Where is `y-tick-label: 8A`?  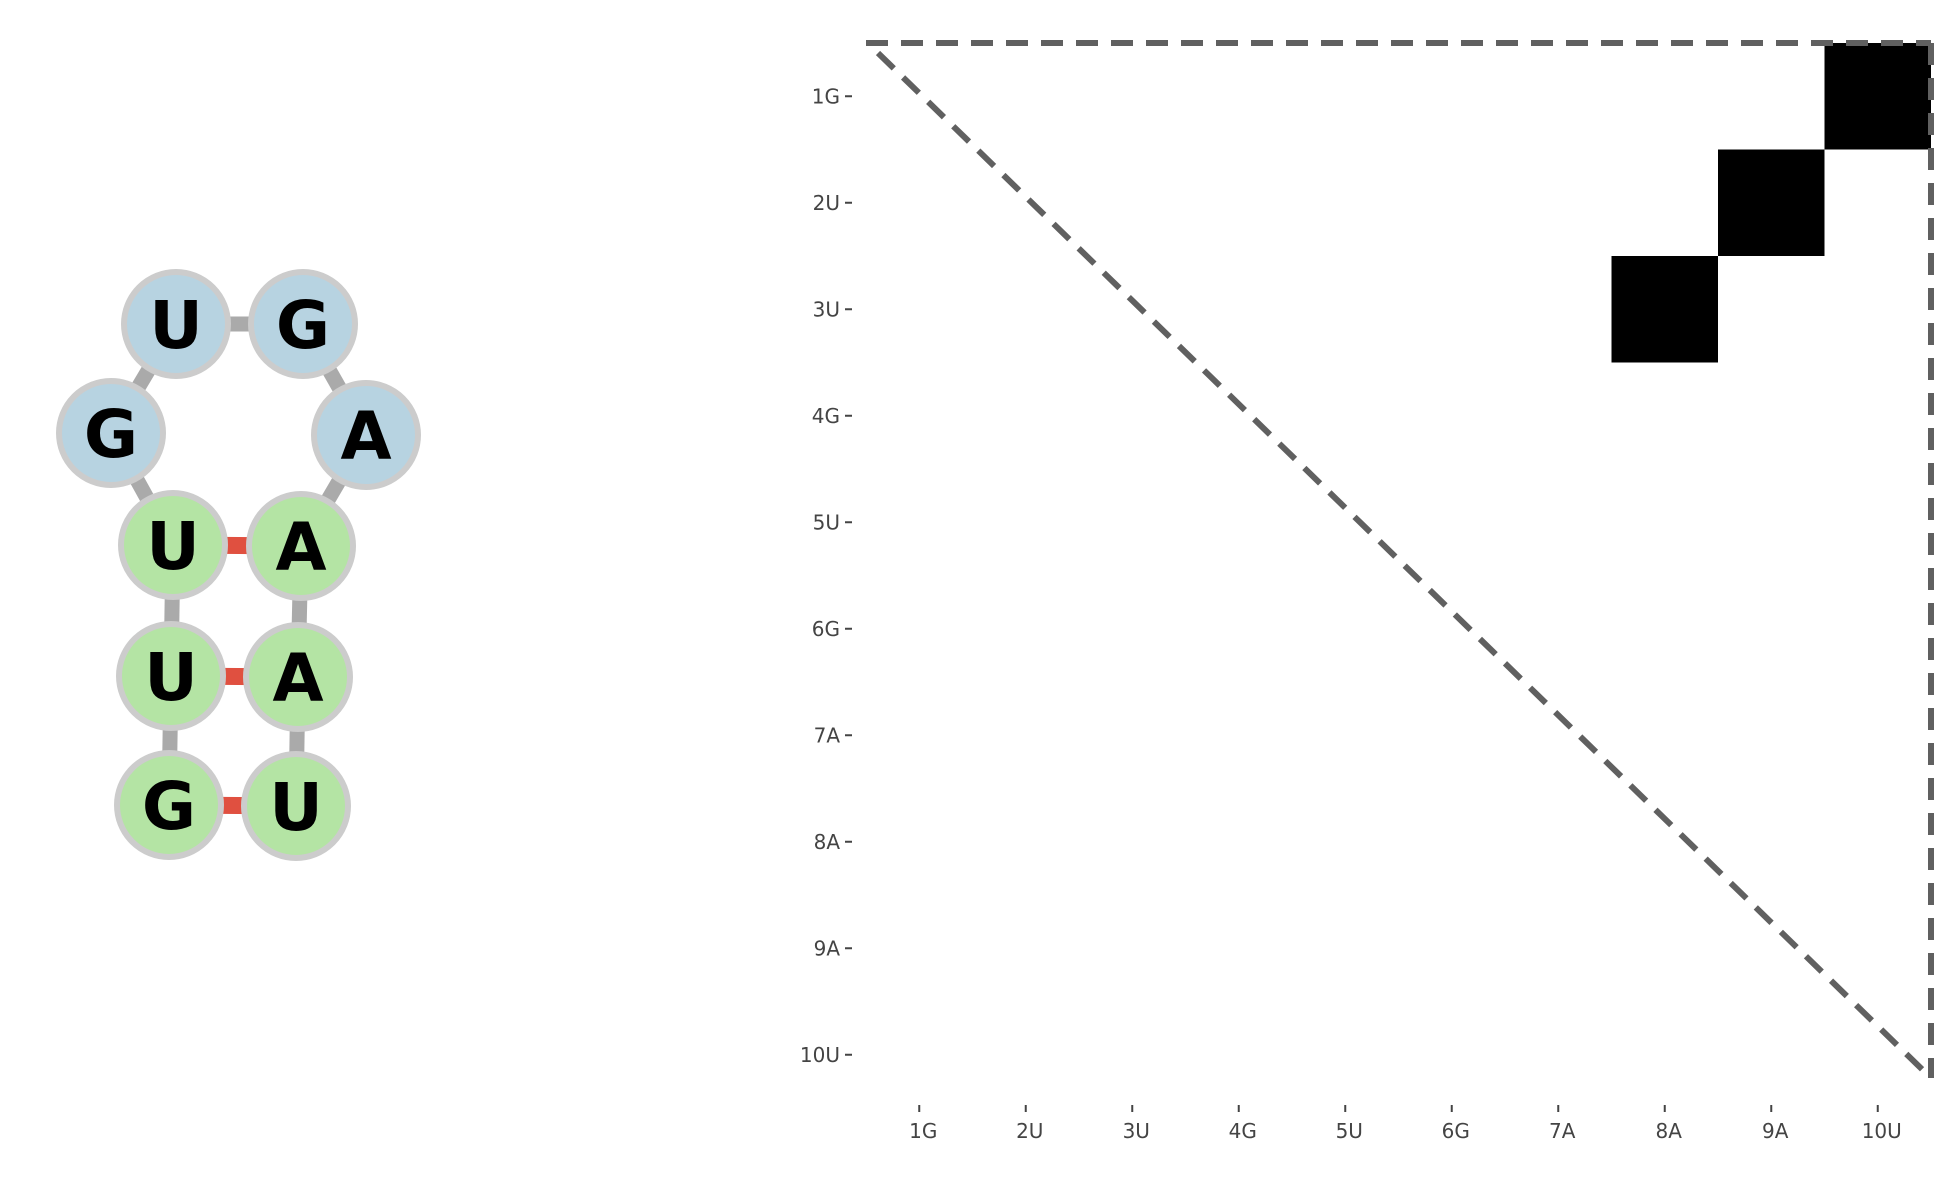 y-tick-label: 8A is located at coordinates (827, 842).